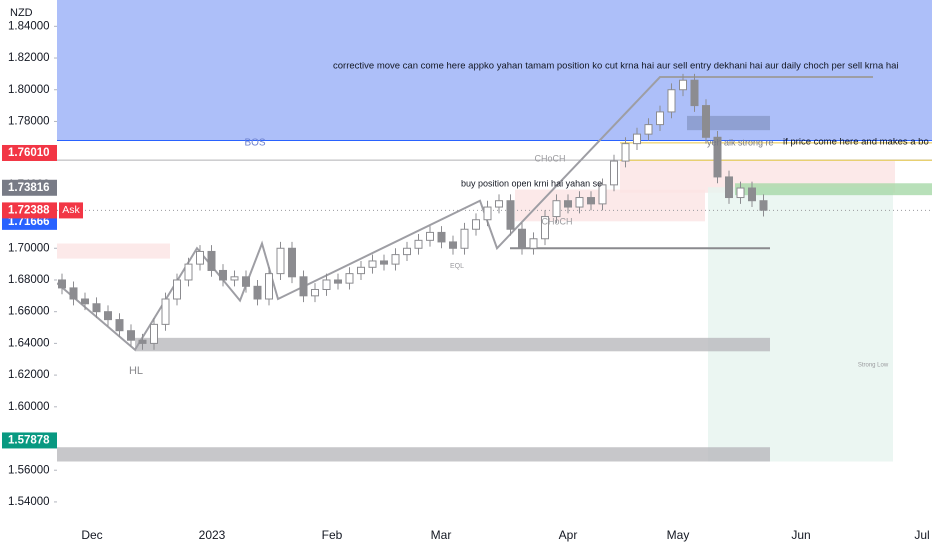 Image resolution: width=932 pixels, height=550 pixels. Describe the element at coordinates (91, 535) in the screenshot. I see `x-tick-label: Dec` at that location.